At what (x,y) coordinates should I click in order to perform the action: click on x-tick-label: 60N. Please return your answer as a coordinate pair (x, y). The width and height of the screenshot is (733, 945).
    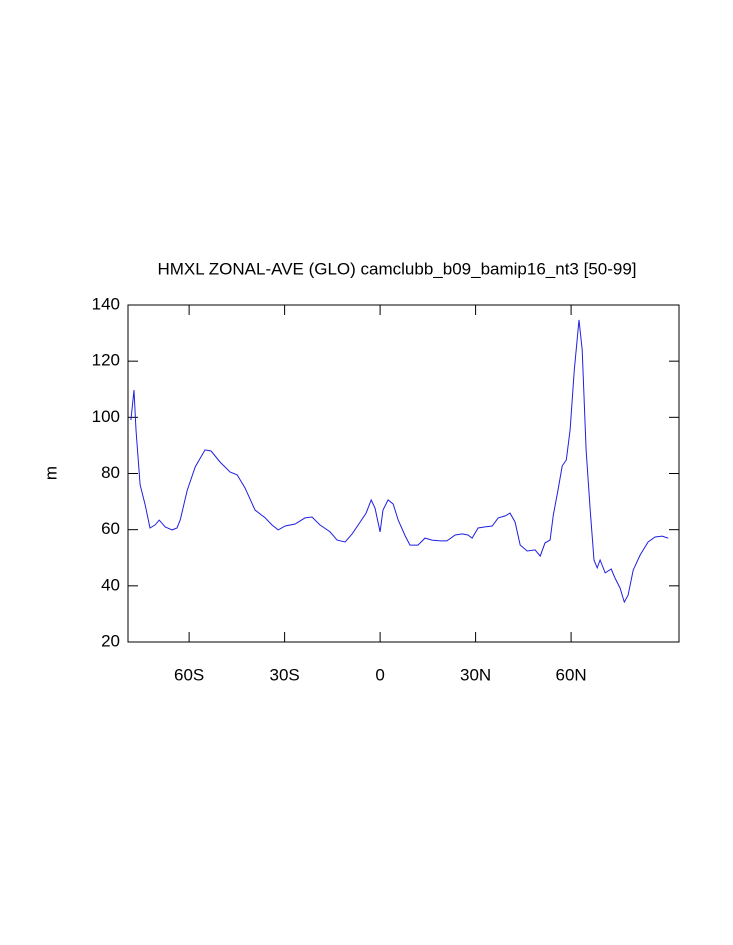
    Looking at the image, I should click on (570, 674).